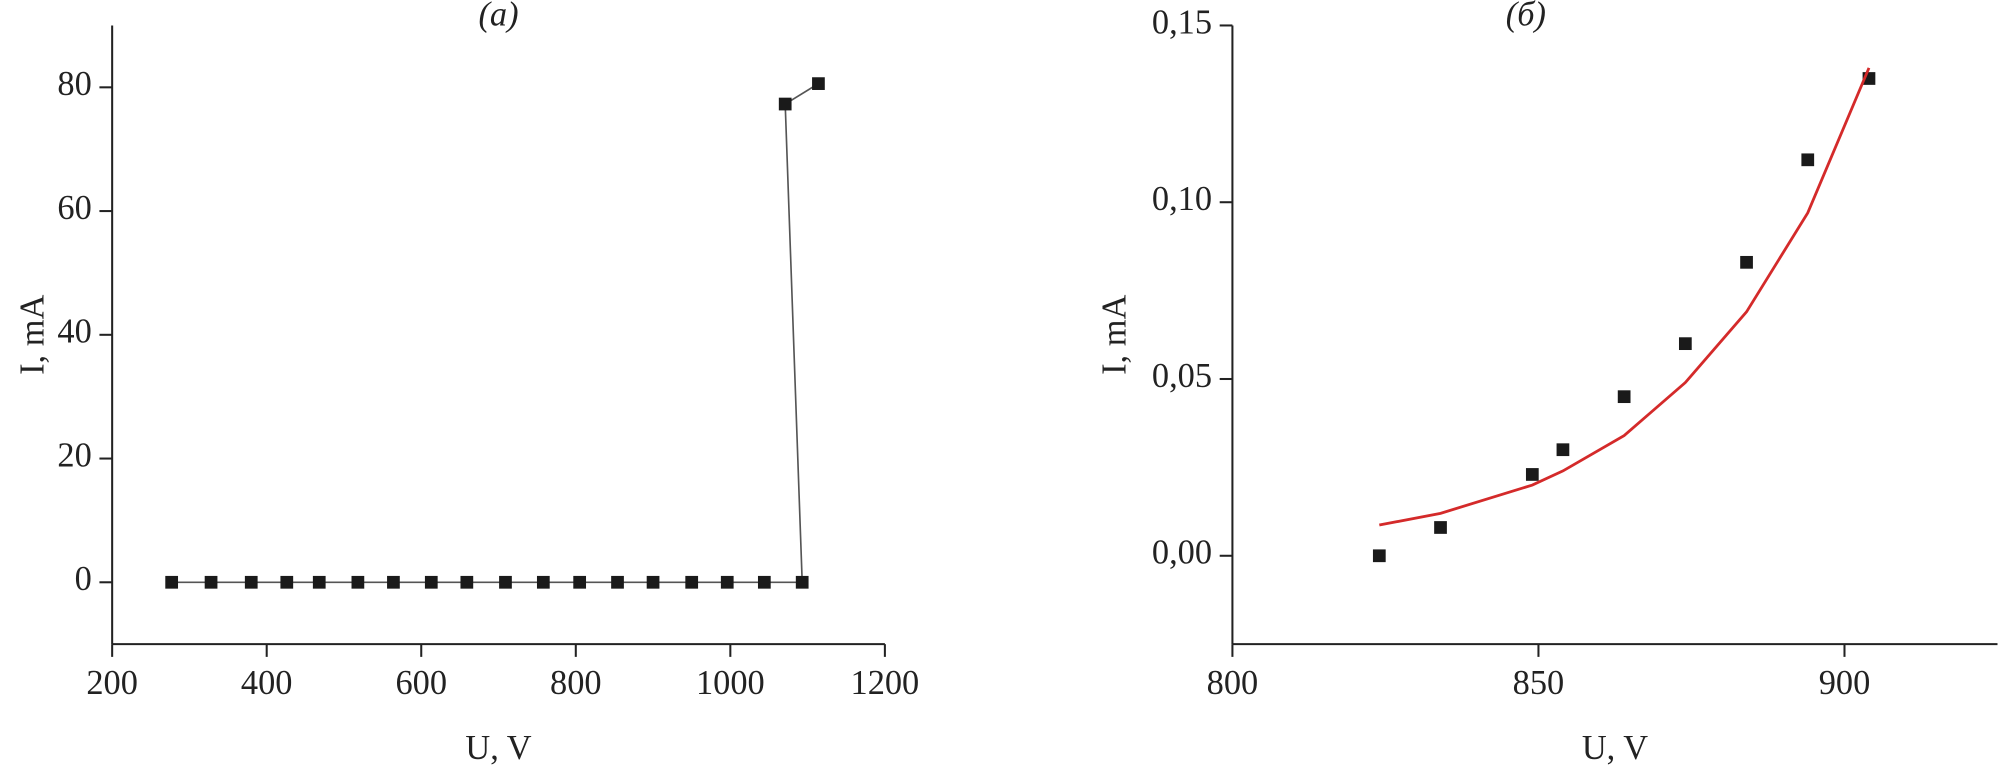  Describe the element at coordinates (112, 683) in the screenshot. I see `x-tick-label: 200` at that location.